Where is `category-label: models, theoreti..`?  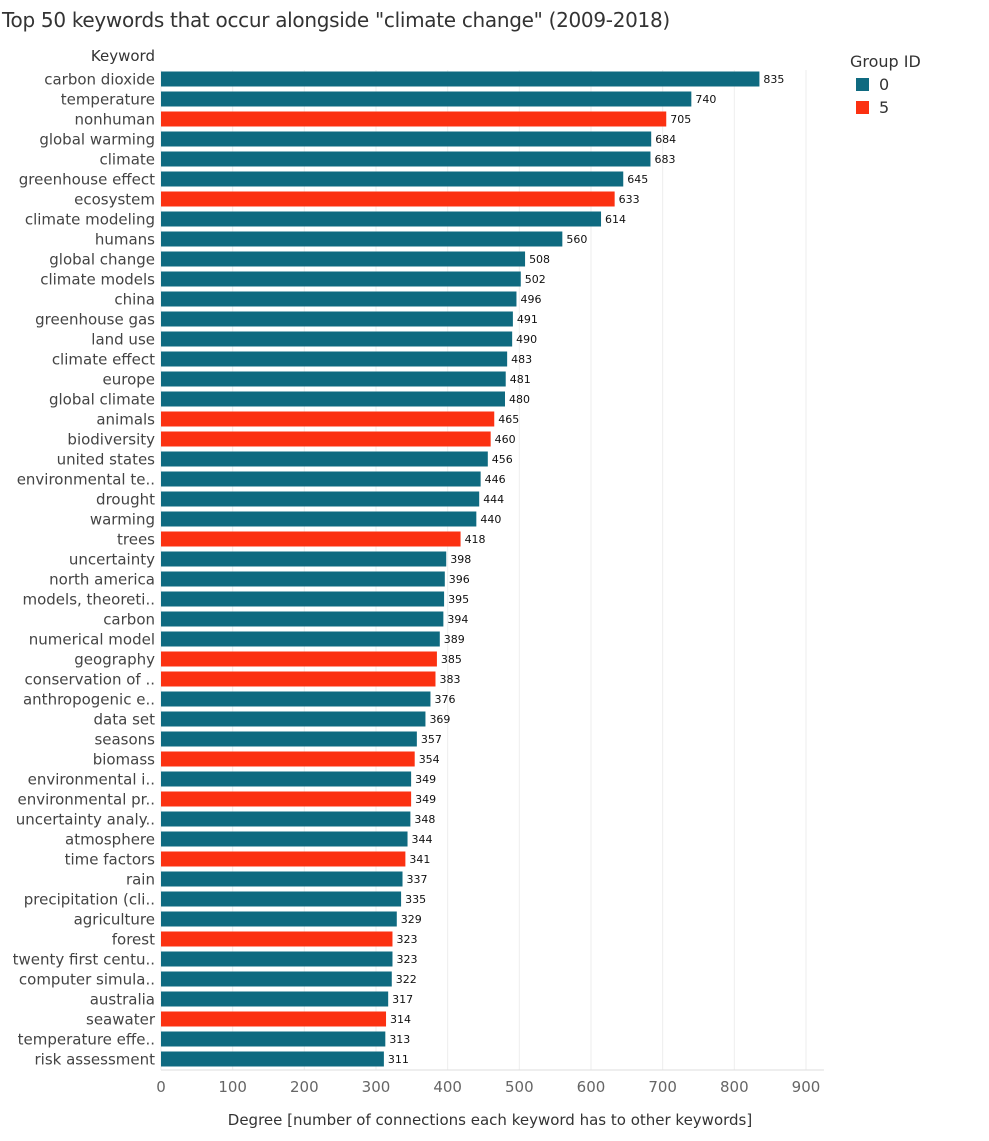 category-label: models, theoreti.. is located at coordinates (88, 600).